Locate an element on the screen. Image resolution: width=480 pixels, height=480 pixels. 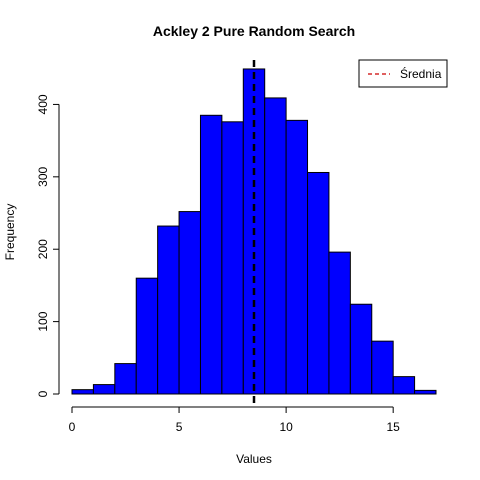
y-tick-label-4: 400 is located at coordinates (43, 104).